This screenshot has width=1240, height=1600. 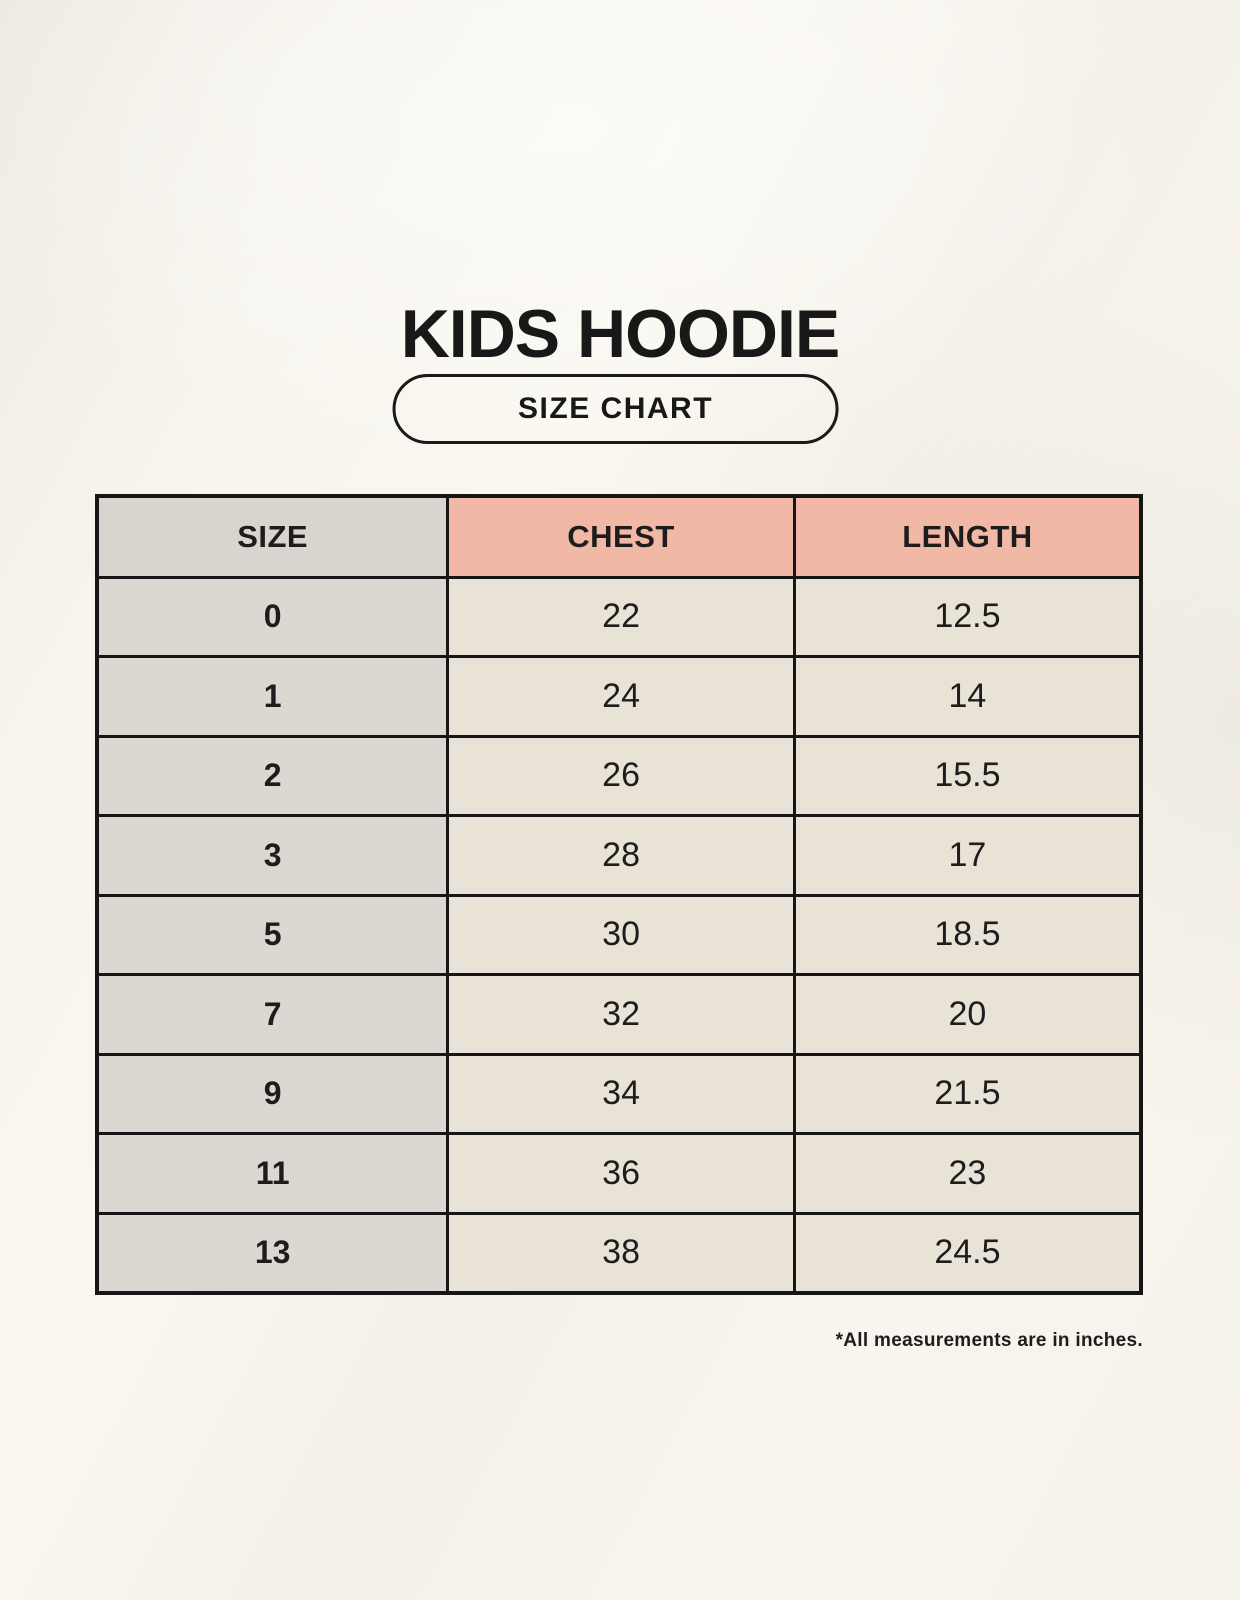 I want to click on size-value-cell: 1, so click(x=272, y=696).